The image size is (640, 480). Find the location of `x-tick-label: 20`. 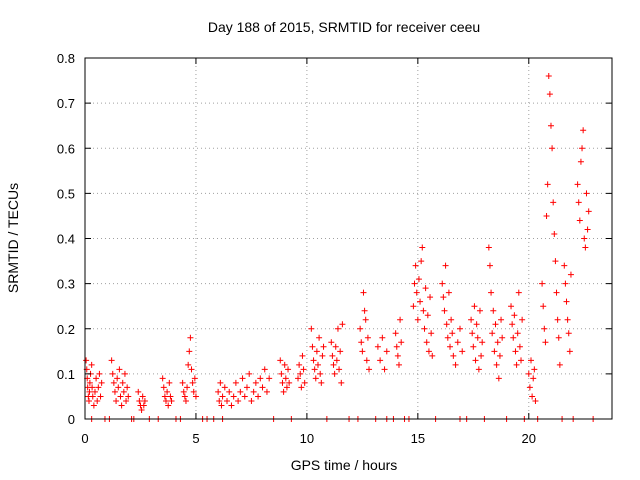

x-tick-label: 20 is located at coordinates (529, 438).